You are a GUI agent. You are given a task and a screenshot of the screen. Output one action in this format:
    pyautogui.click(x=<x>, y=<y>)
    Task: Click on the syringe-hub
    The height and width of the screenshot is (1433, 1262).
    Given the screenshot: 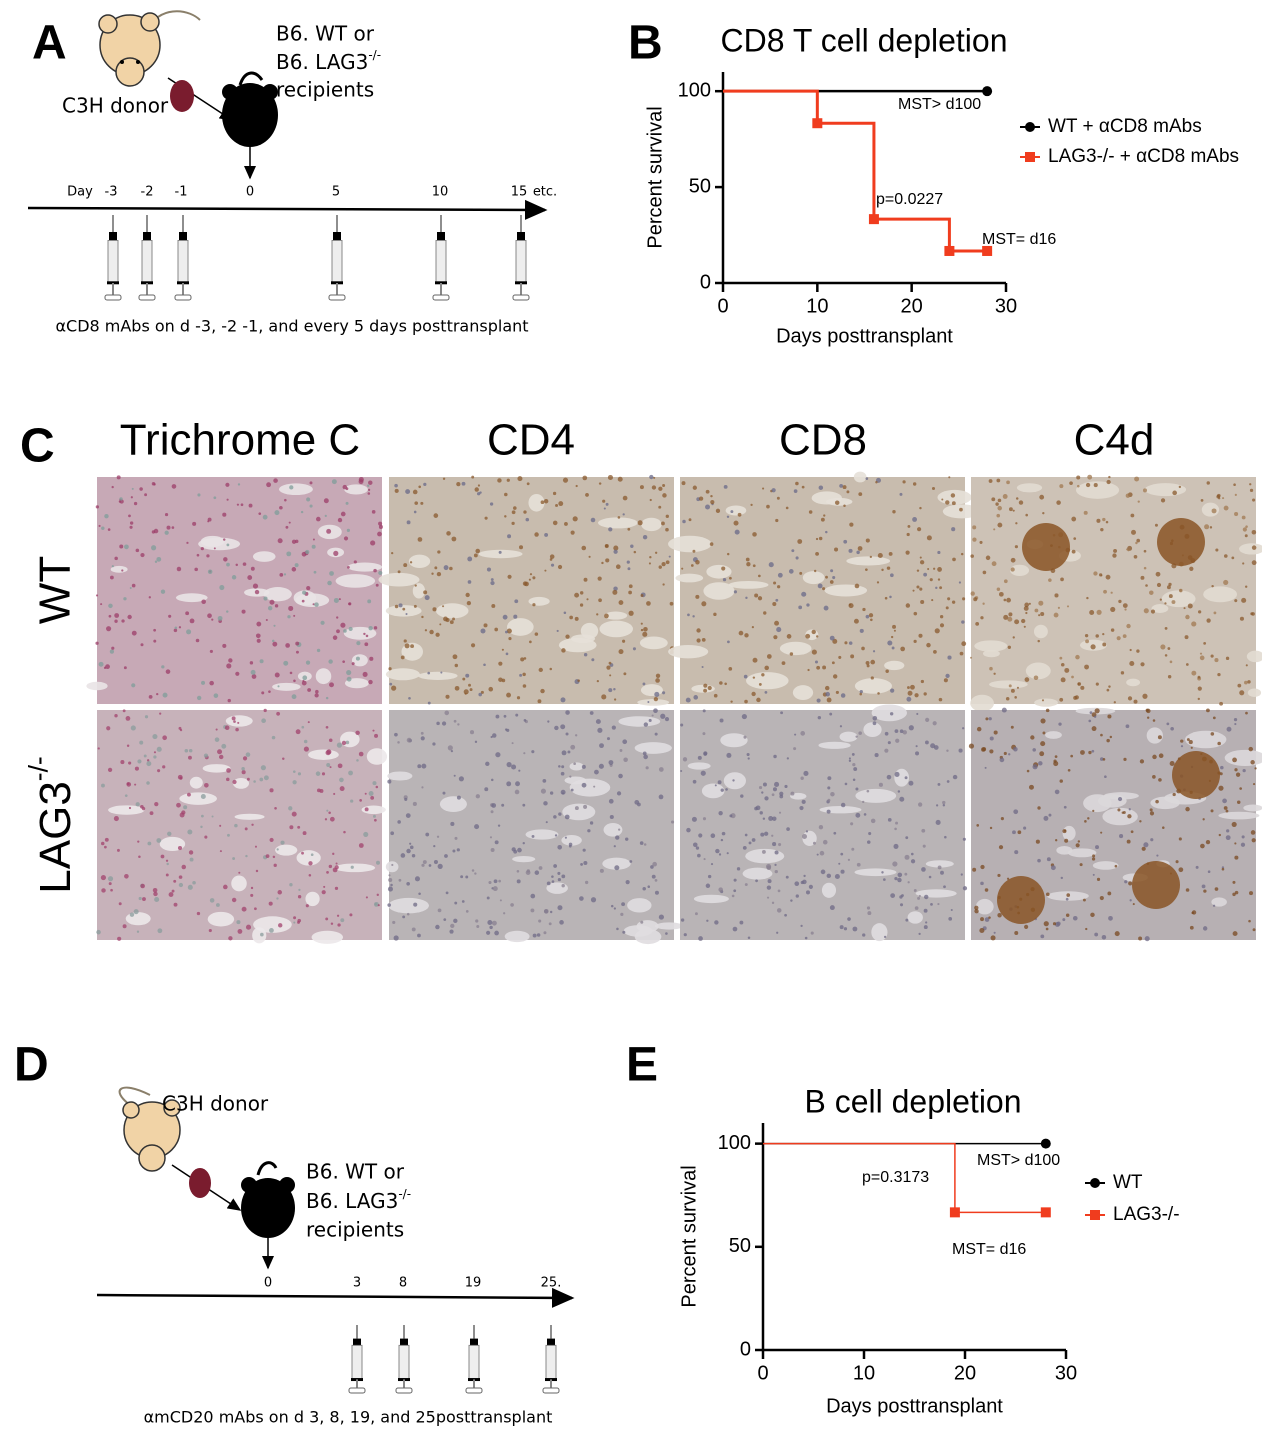 What is the action you would take?
    pyautogui.click(x=551, y=1342)
    